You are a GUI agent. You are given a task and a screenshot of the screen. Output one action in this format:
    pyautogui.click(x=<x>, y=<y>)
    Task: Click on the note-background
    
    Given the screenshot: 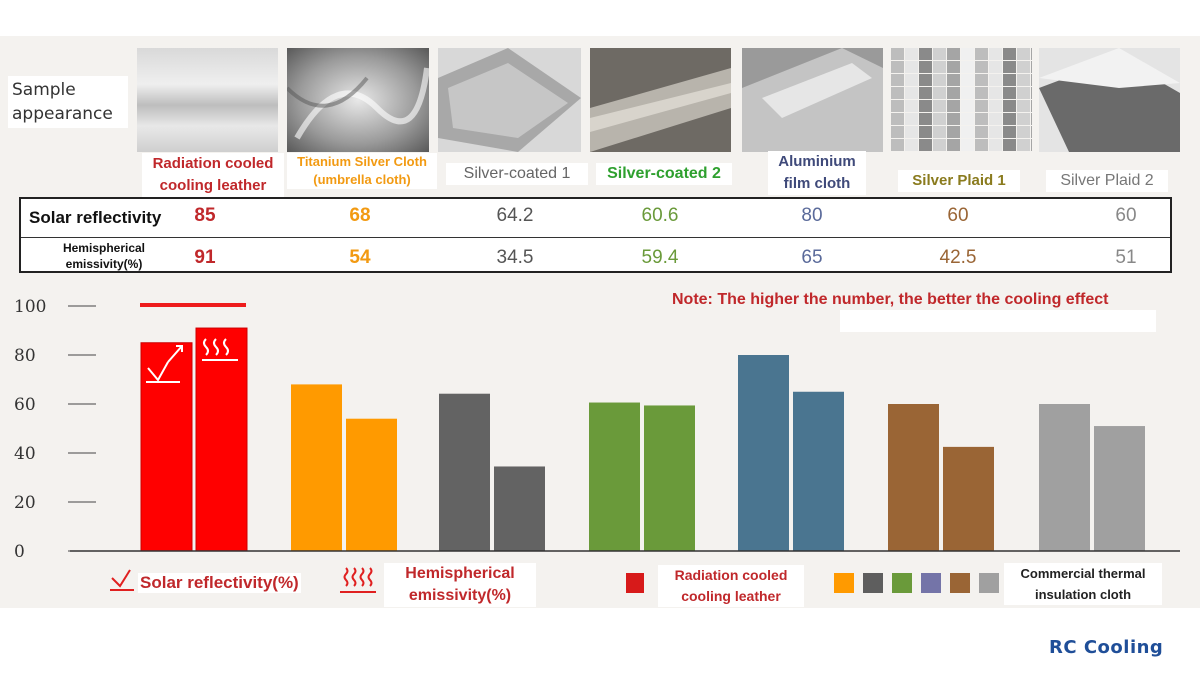 What is the action you would take?
    pyautogui.click(x=998, y=321)
    